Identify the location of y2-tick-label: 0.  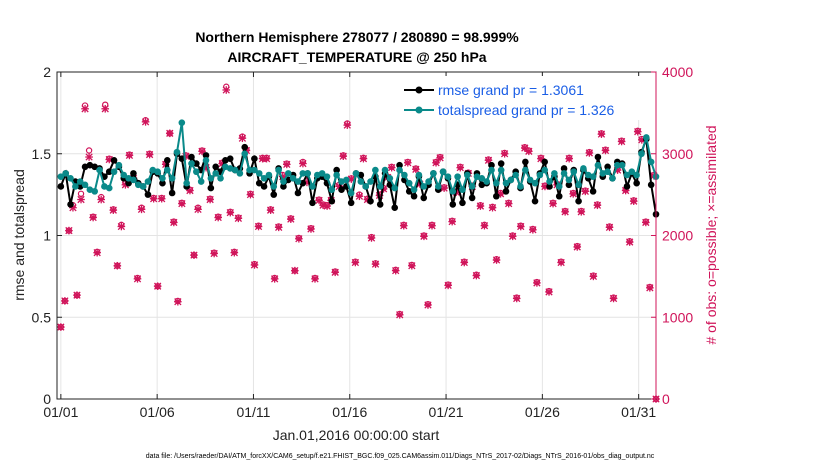
(666, 399).